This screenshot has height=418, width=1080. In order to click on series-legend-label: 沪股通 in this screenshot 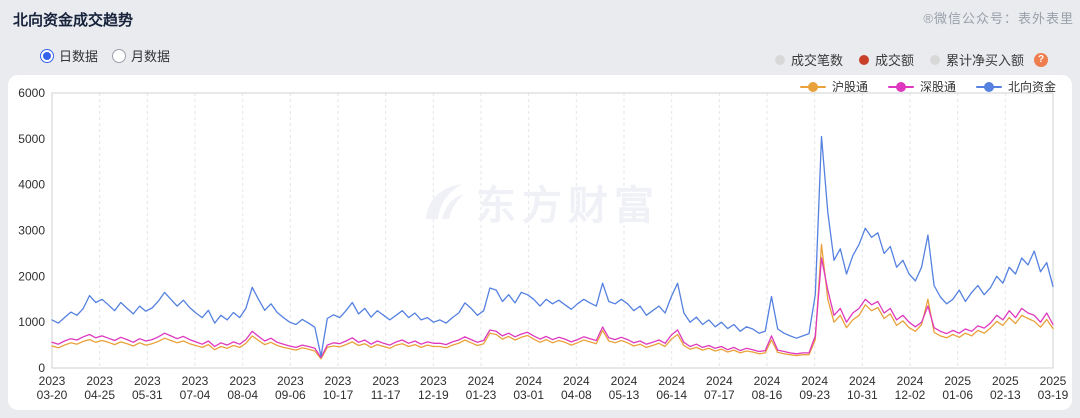, I will do `click(849, 87)`.